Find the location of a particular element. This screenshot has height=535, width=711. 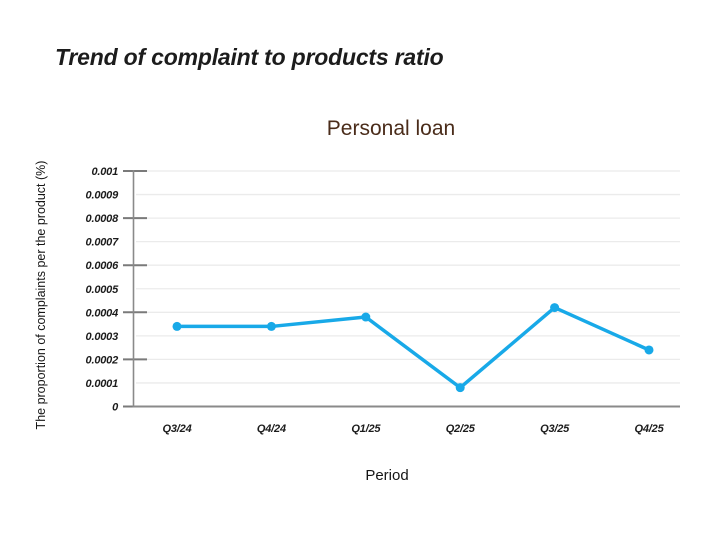

y-tick-label: 0.001 is located at coordinates (104, 172).